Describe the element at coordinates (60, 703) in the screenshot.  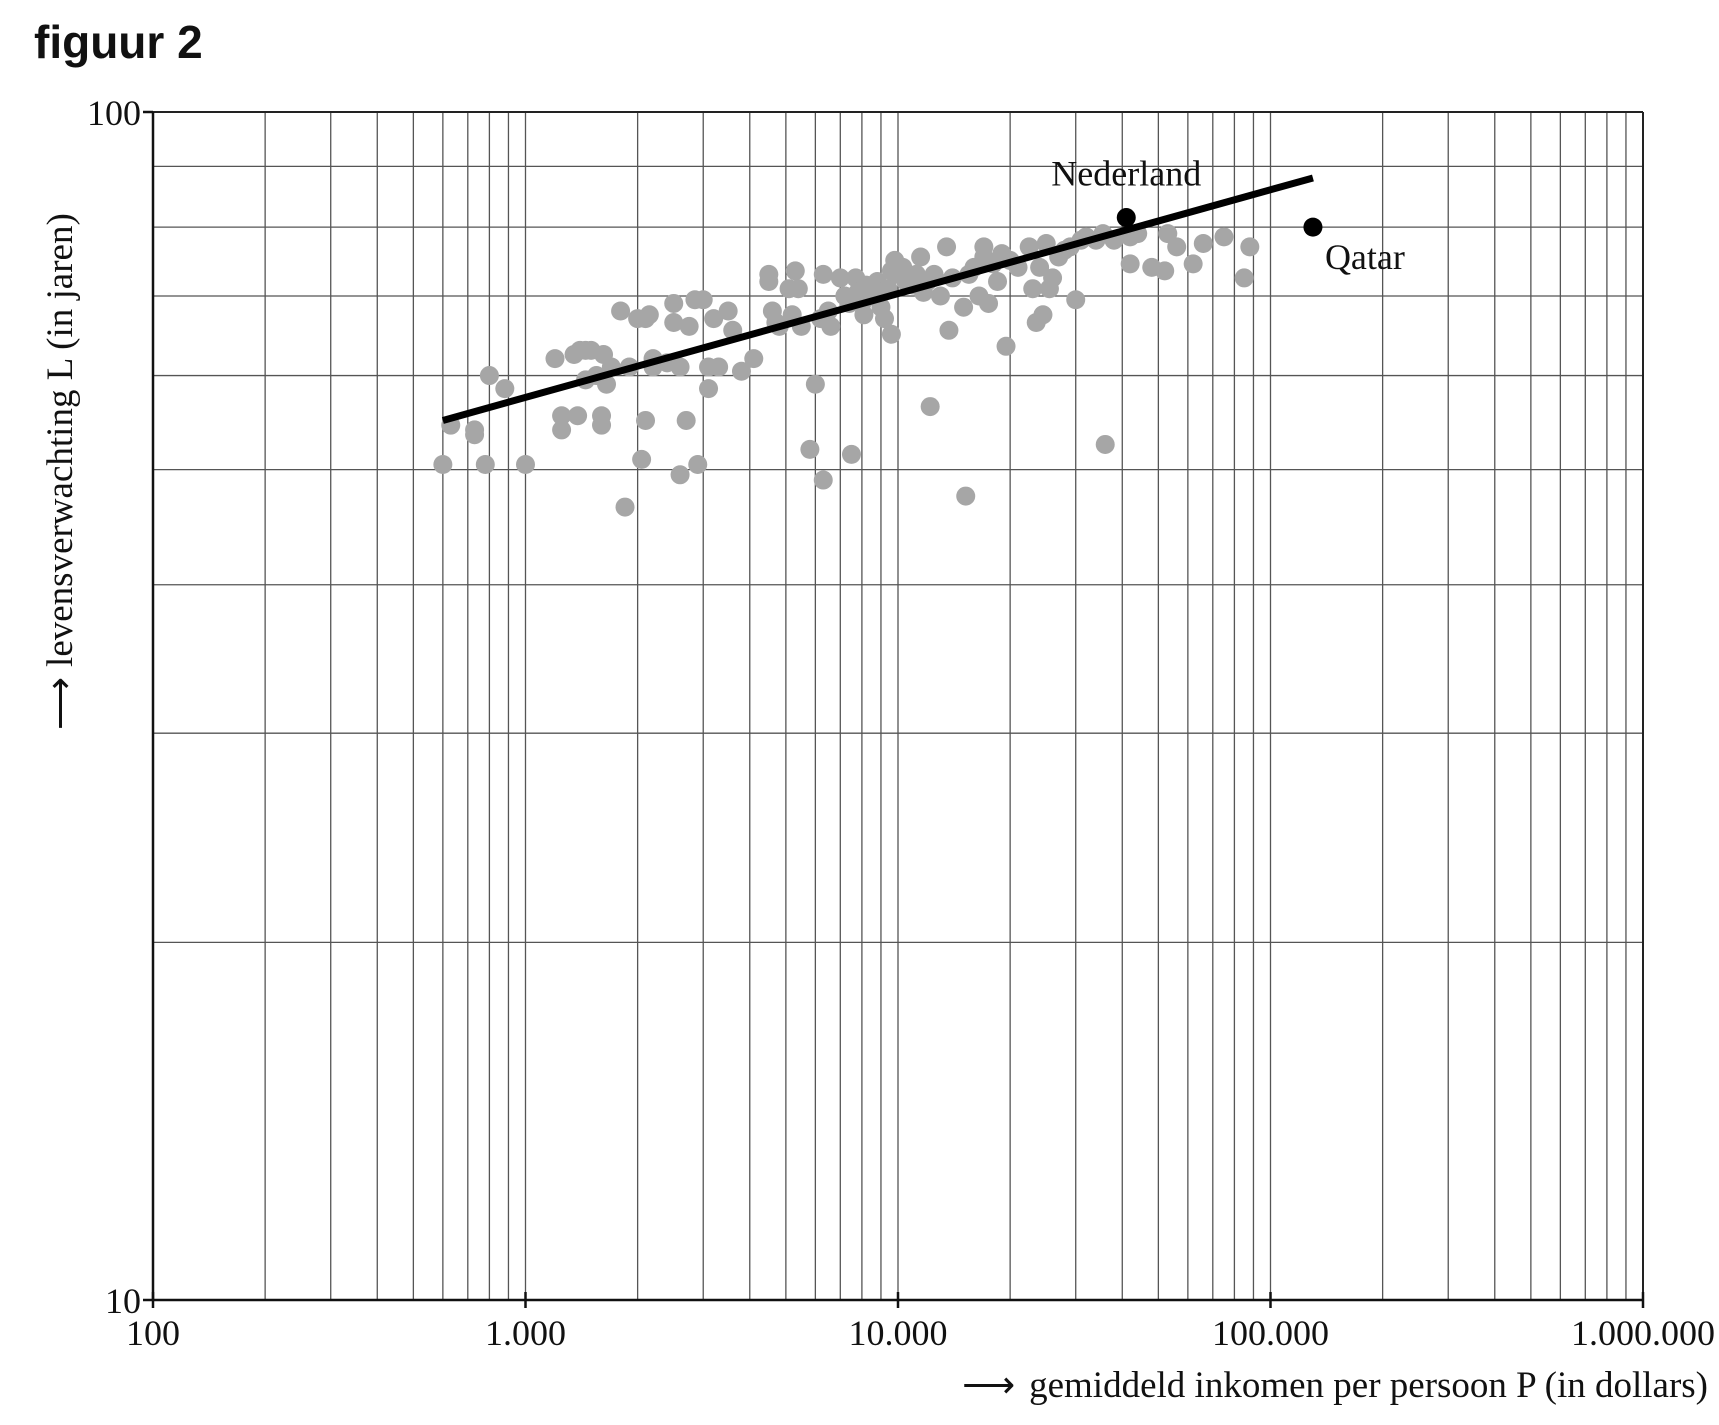
I see `y-axis-arrow: ⟶` at that location.